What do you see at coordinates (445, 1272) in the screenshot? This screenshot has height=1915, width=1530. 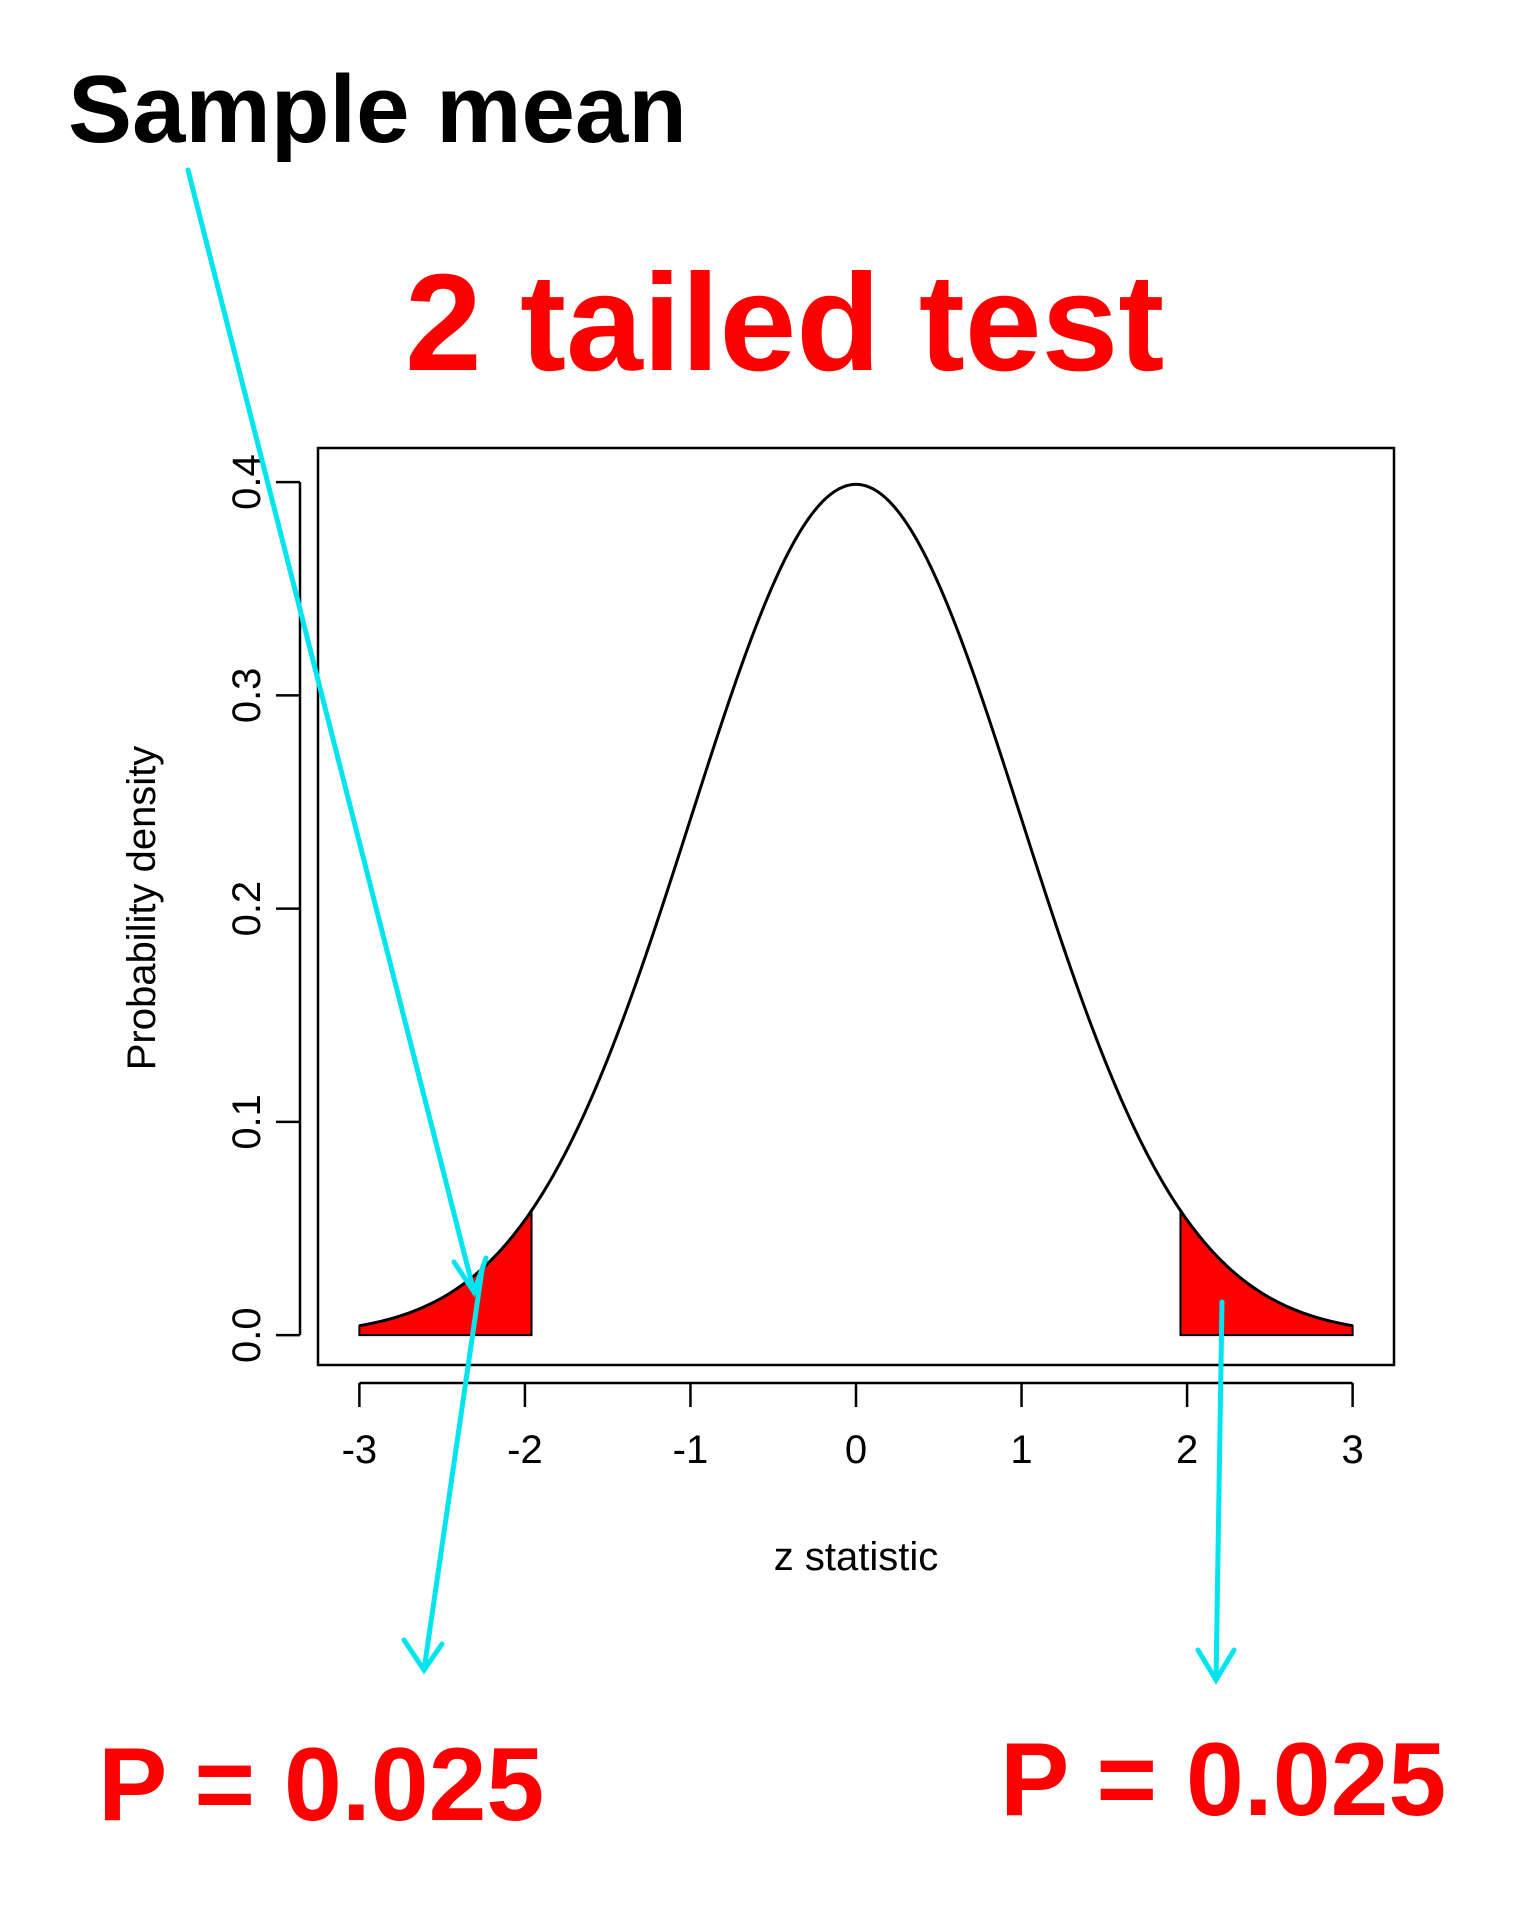 I see `left-tail-area` at bounding box center [445, 1272].